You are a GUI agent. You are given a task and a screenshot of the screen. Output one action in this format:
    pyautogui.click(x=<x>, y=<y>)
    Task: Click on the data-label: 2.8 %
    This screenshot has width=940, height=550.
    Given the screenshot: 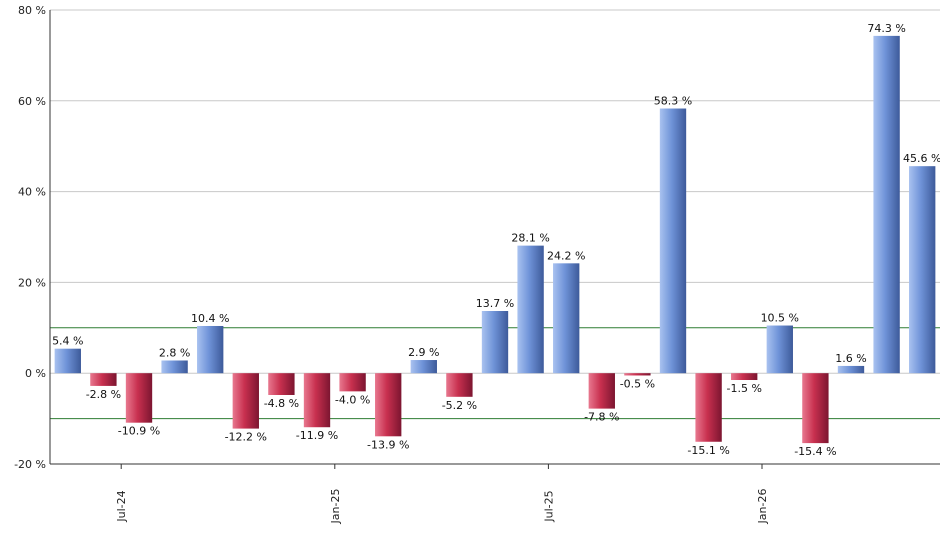 What is the action you would take?
    pyautogui.click(x=174, y=352)
    